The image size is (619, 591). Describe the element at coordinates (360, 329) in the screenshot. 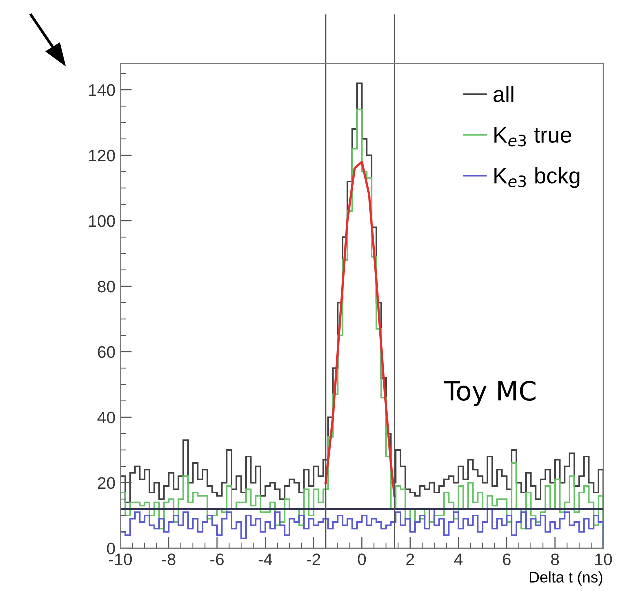

I see `line-series` at that location.